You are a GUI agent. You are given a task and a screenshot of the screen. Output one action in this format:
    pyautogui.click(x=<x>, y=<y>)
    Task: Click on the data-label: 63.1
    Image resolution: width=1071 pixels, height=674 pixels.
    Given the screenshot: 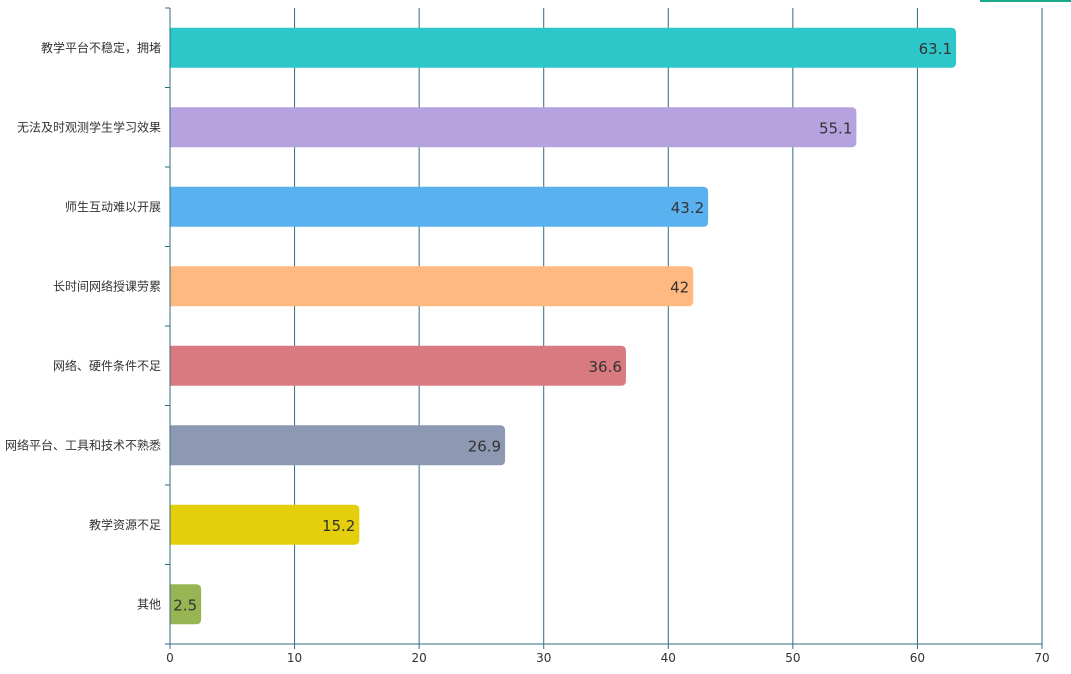 What is the action you would take?
    pyautogui.click(x=935, y=49)
    